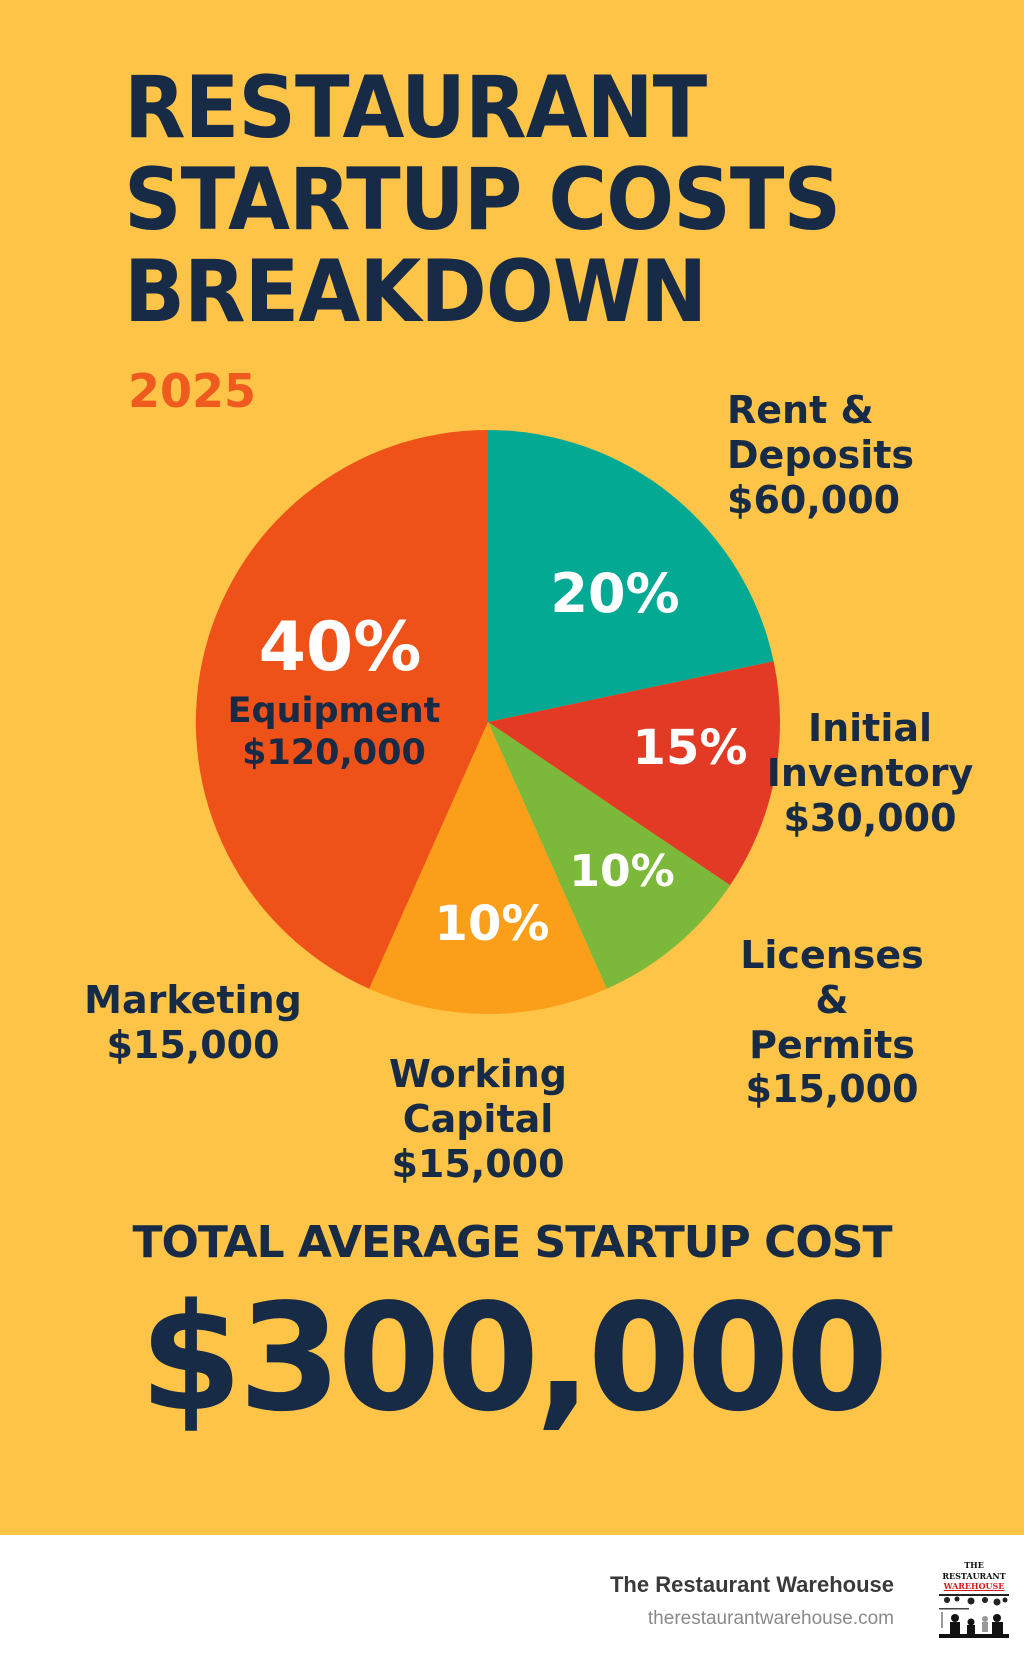 The width and height of the screenshot is (1024, 1666). Describe the element at coordinates (832, 955) in the screenshot. I see `label-licenses-line-1: Licenses` at that location.